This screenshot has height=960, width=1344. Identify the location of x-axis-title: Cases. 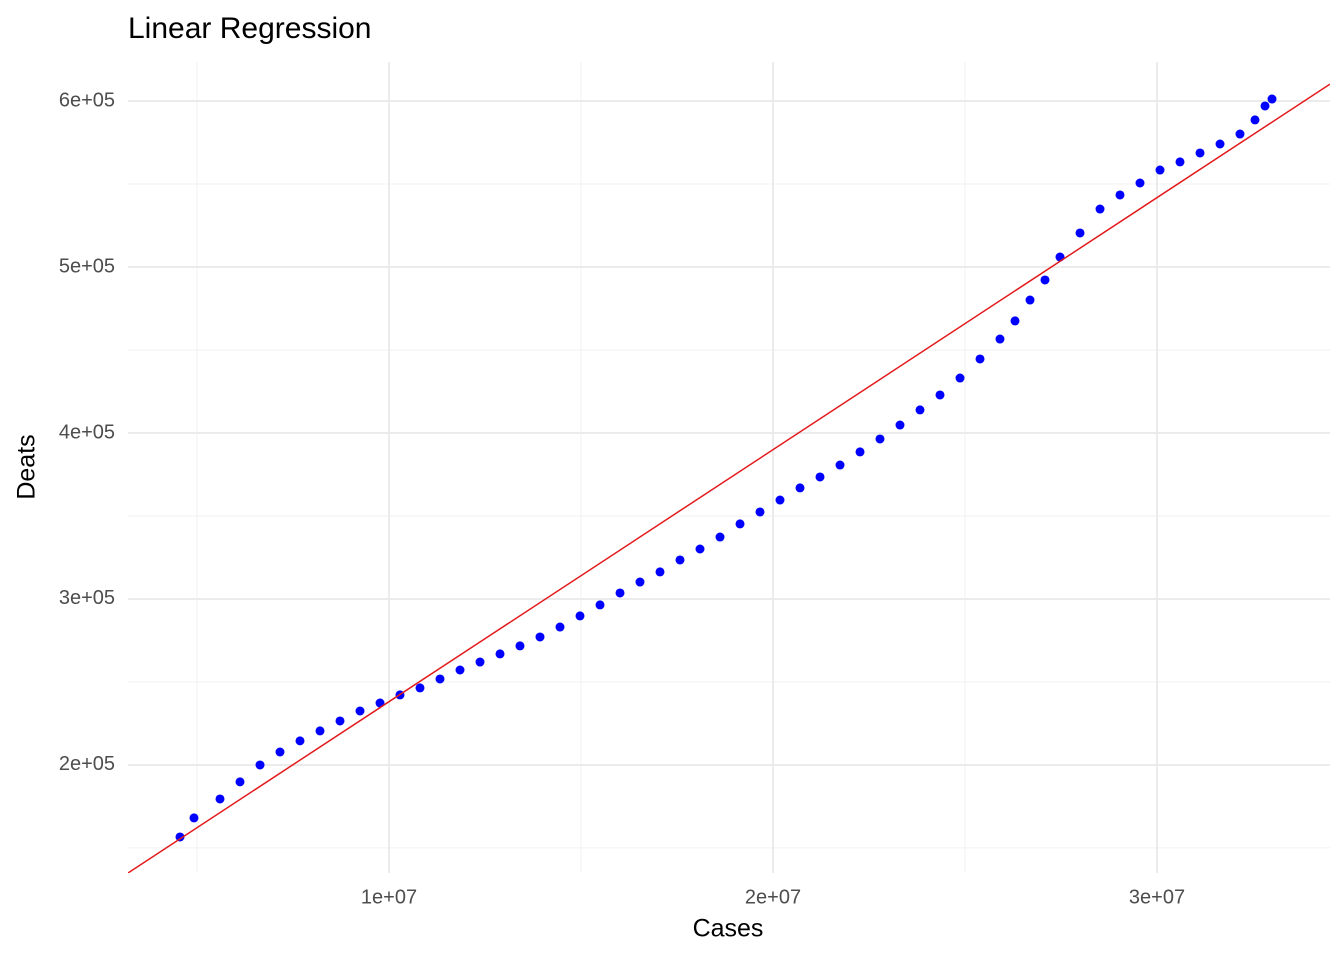
(728, 929).